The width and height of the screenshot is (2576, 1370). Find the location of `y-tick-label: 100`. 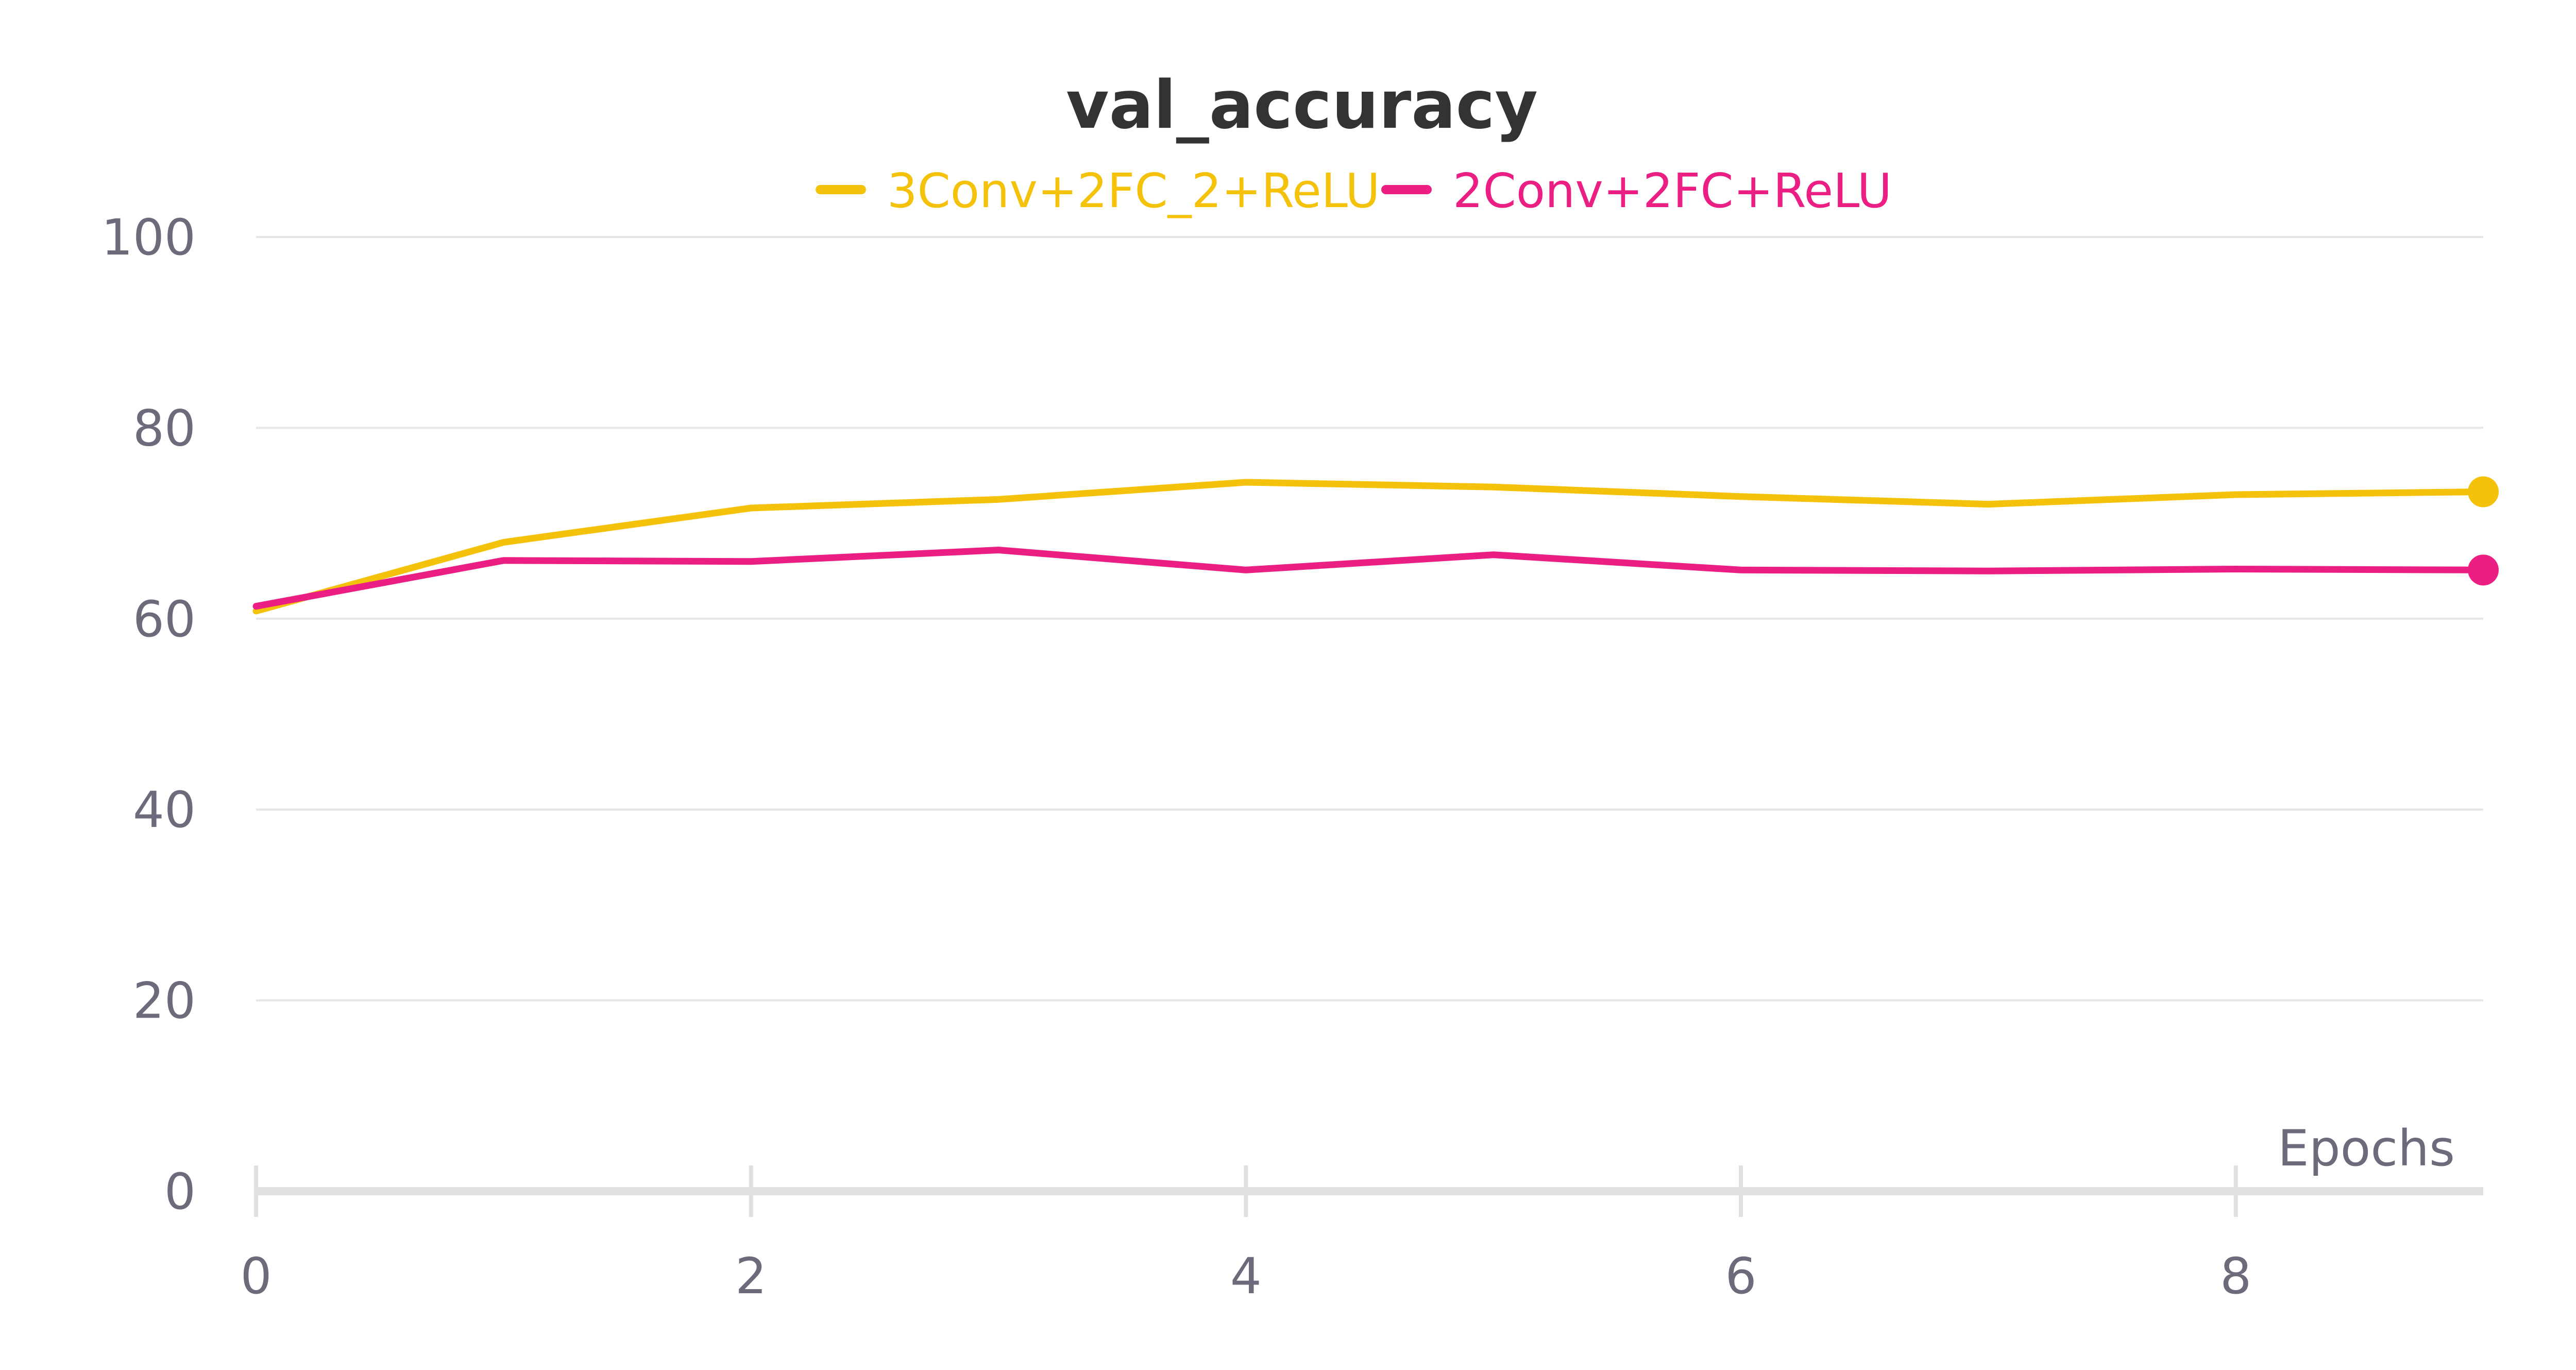

y-tick-label: 100 is located at coordinates (148, 238).